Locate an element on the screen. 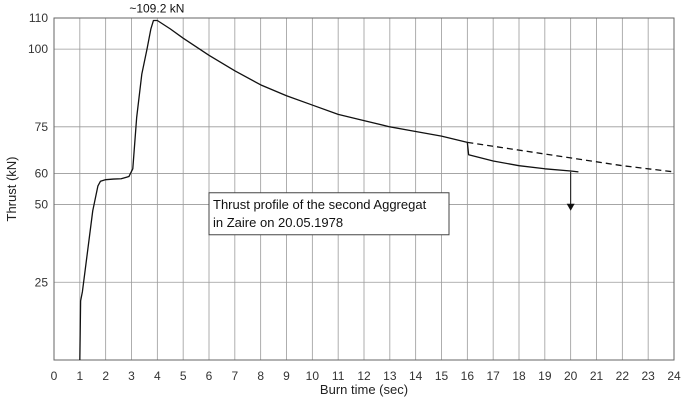 The height and width of the screenshot is (400, 685). x-tick-label: 5 is located at coordinates (183, 376).